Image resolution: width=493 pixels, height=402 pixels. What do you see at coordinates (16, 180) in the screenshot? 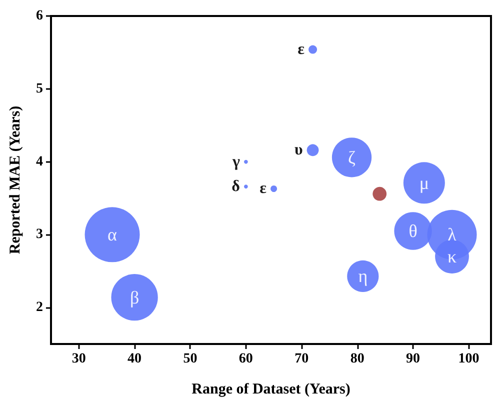
I see `y-axis-title: Reported MAE (Years)` at bounding box center [16, 180].